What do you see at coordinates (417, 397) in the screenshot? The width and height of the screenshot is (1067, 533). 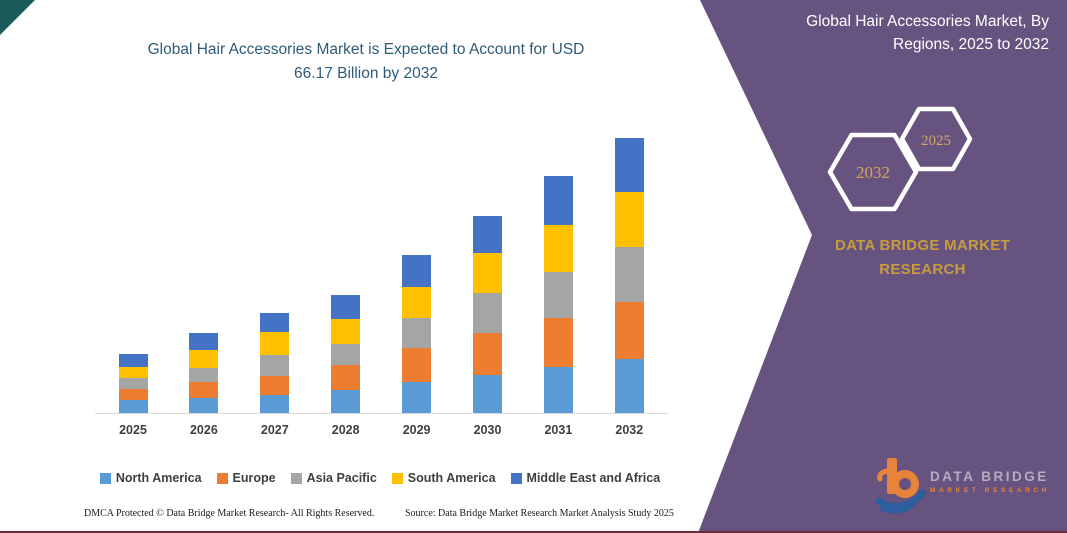 I see `segment-2029-north-america` at bounding box center [417, 397].